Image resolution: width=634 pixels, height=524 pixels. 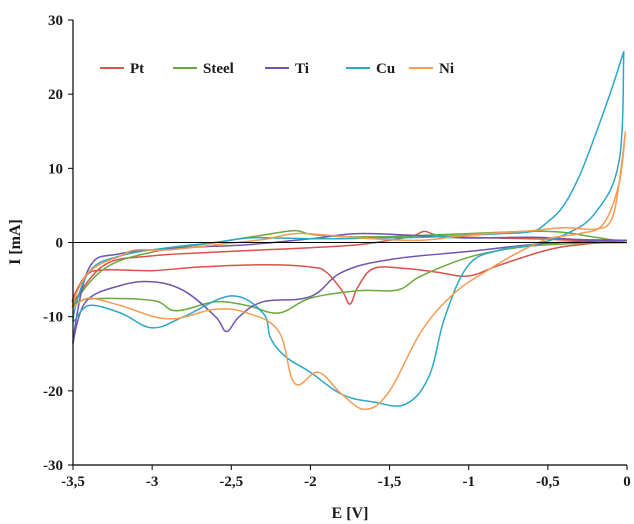 I want to click on legend-label-pt: Pt, so click(x=137, y=69).